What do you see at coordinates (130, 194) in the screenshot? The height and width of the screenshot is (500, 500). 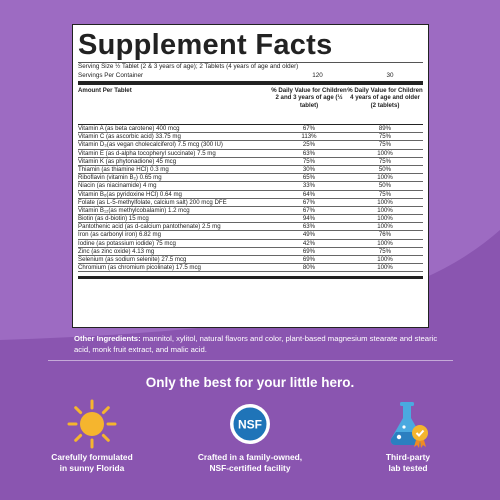 I see `nutrient-name: Vitamin B₆(as pyridoxine HCl) 0.64 mg` at bounding box center [130, 194].